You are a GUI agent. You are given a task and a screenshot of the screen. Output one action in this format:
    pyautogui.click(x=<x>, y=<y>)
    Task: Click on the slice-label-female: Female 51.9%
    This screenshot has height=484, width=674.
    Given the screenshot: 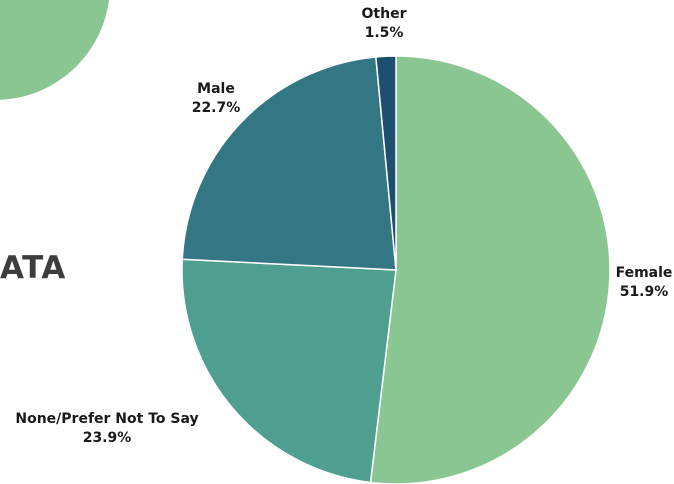 What is the action you would take?
    pyautogui.click(x=641, y=283)
    